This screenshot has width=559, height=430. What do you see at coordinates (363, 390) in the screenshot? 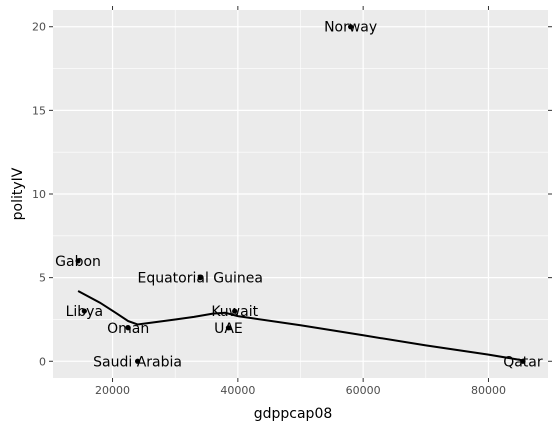
I see `x-tick-label: 60000` at bounding box center [363, 390].